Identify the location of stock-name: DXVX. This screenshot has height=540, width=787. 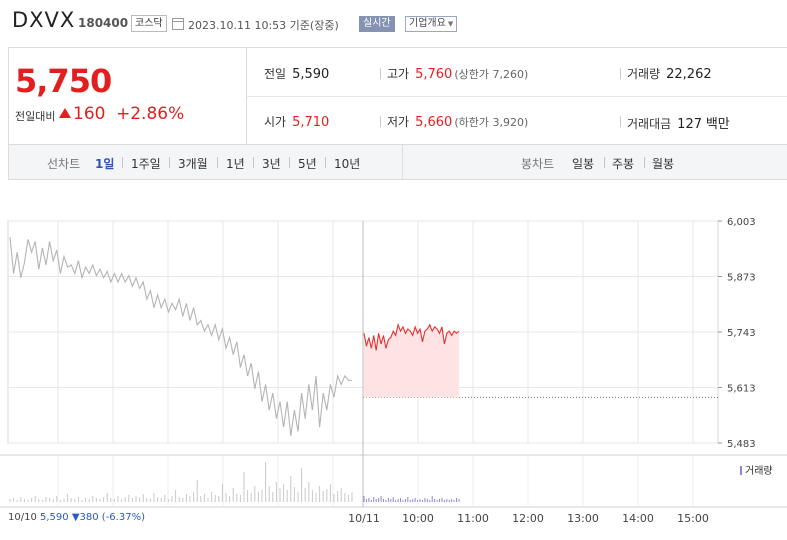
(44, 20).